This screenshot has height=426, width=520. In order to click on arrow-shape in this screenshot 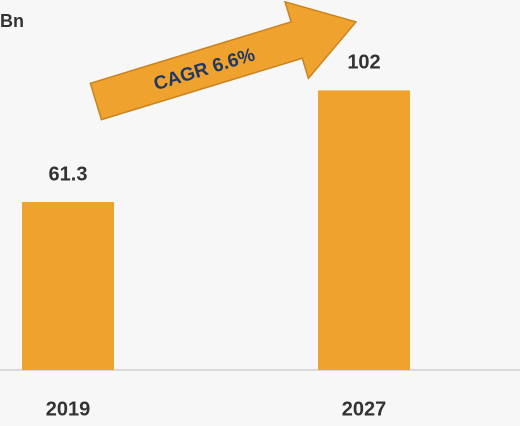, I will do `click(223, 60)`.